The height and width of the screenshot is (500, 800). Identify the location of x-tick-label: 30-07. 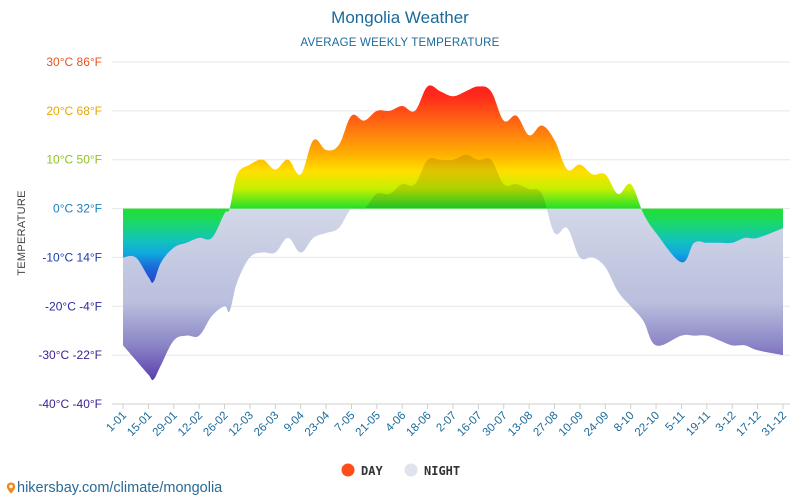
(495, 424).